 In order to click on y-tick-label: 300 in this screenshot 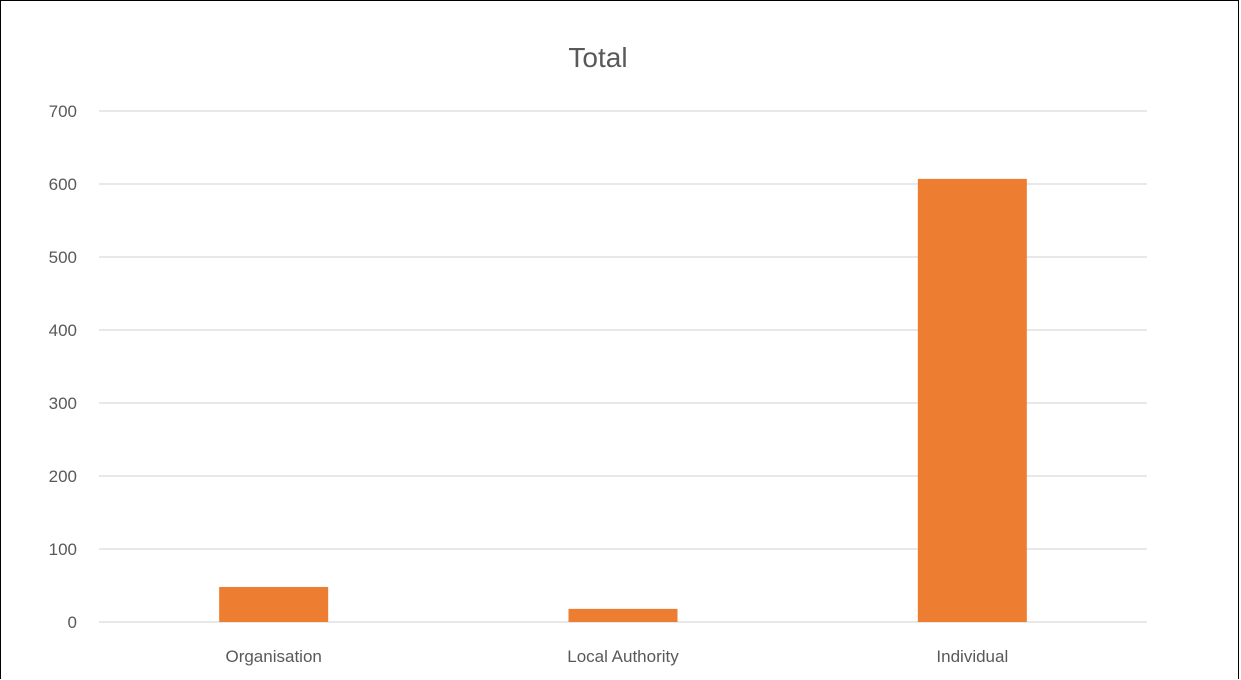, I will do `click(63, 403)`.